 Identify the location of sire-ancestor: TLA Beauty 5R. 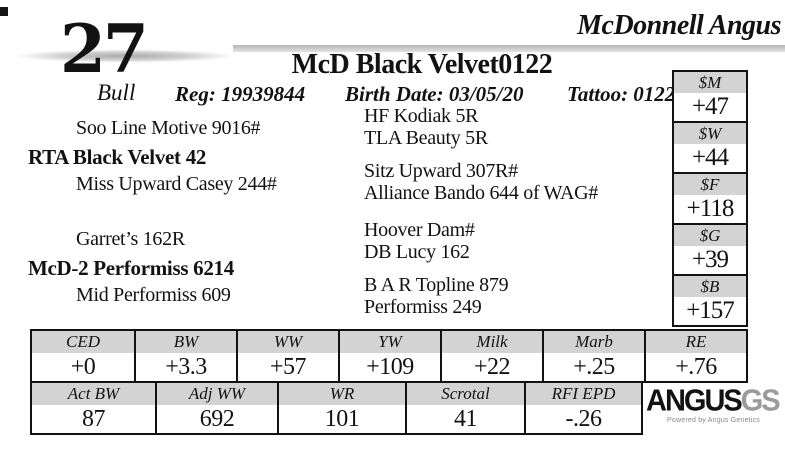
(426, 138).